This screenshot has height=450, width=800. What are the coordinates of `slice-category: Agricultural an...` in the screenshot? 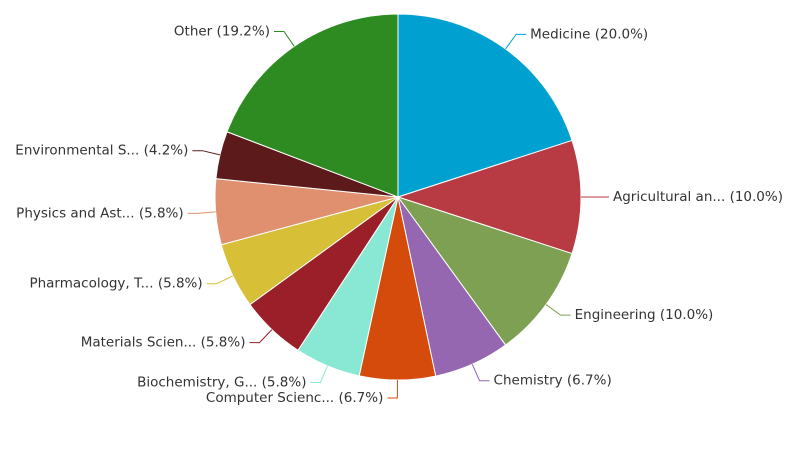 It's located at (669, 197).